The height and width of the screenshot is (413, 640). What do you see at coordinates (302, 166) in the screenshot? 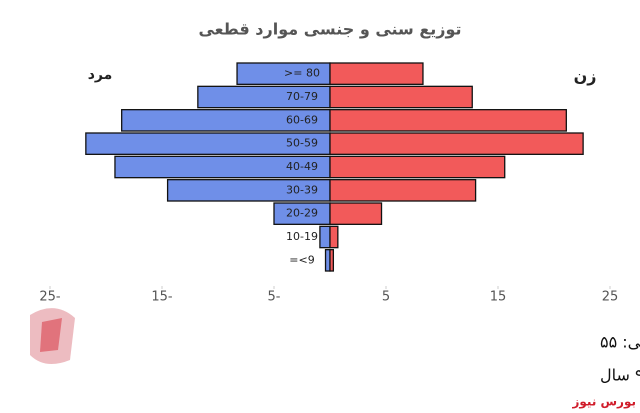
I see `category-label: 40-49` at bounding box center [302, 166].